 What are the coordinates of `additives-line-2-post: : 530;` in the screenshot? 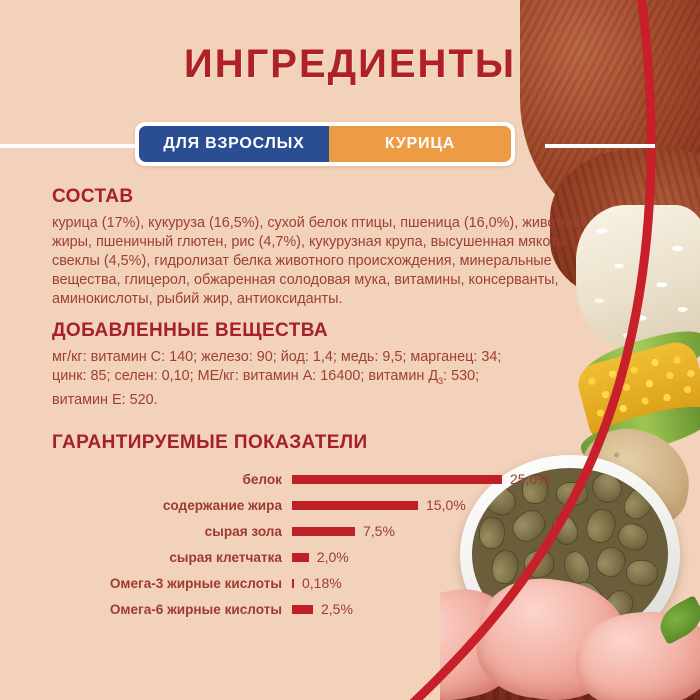 It's located at (461, 376).